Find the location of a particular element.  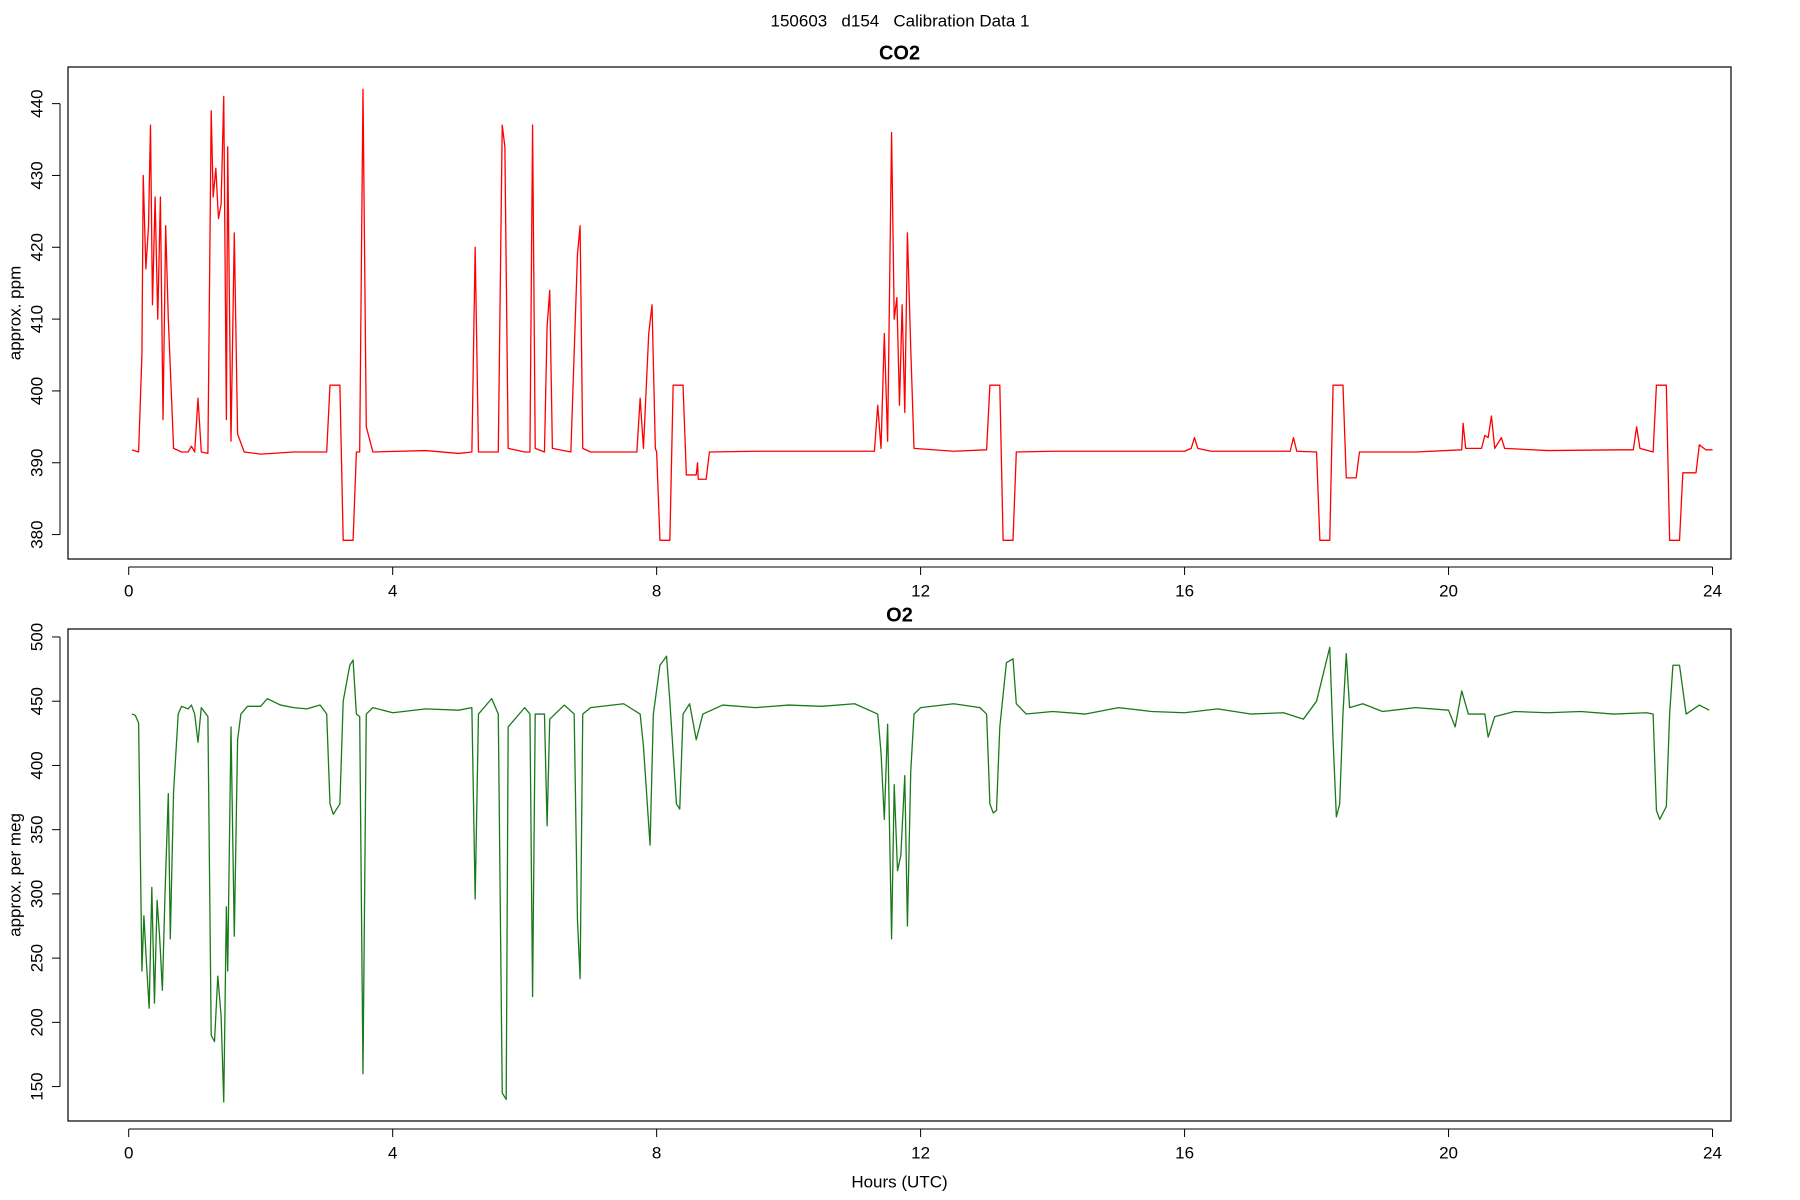

y-tick-label: 420 is located at coordinates (36, 247).